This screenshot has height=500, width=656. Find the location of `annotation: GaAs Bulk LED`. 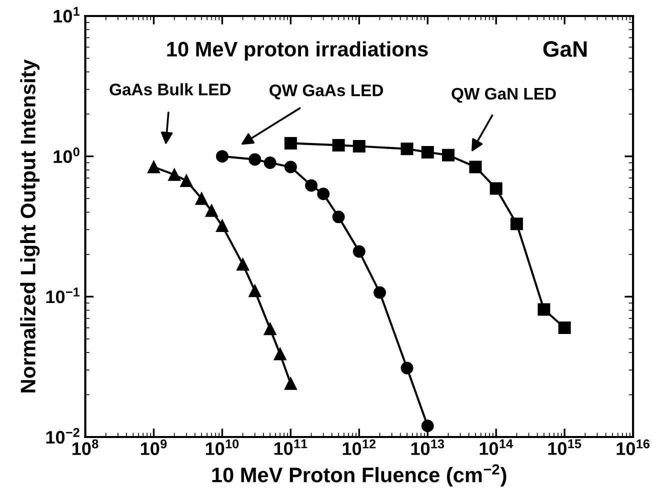

annotation: GaAs Bulk LED is located at coordinates (170, 89).